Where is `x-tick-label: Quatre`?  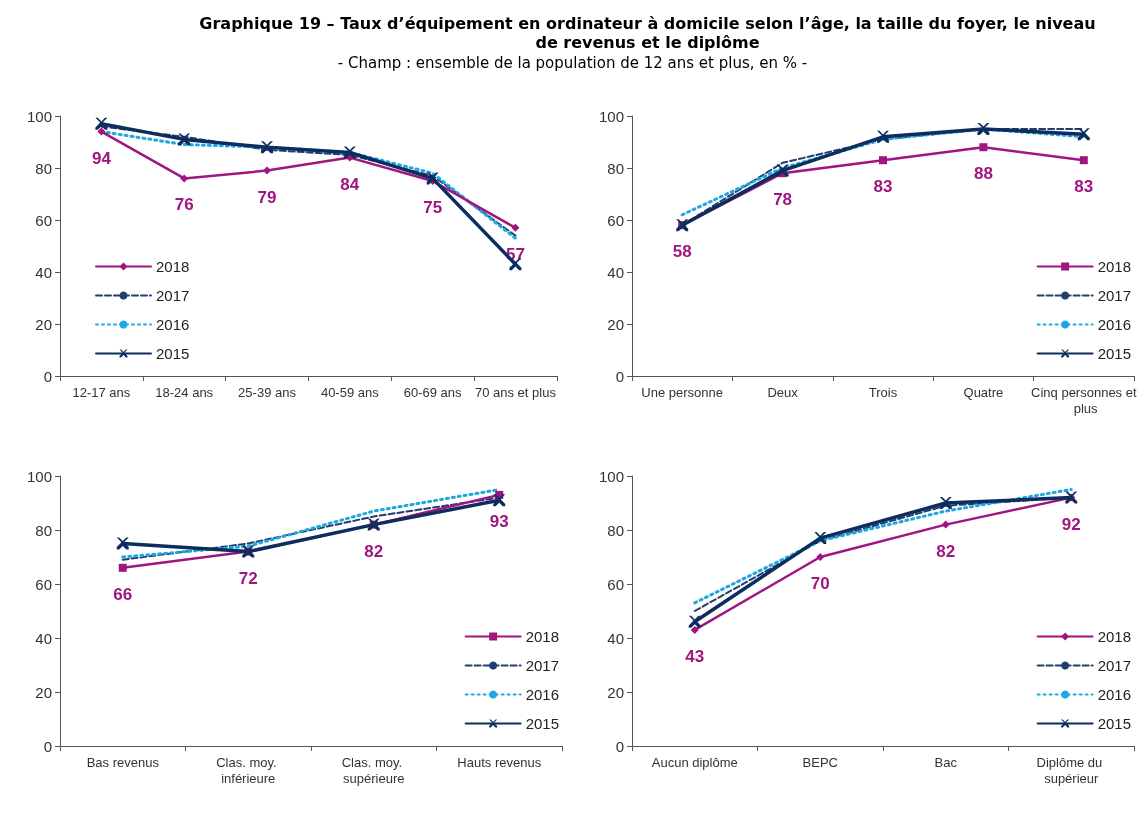 x-tick-label: Quatre is located at coordinates (983, 392).